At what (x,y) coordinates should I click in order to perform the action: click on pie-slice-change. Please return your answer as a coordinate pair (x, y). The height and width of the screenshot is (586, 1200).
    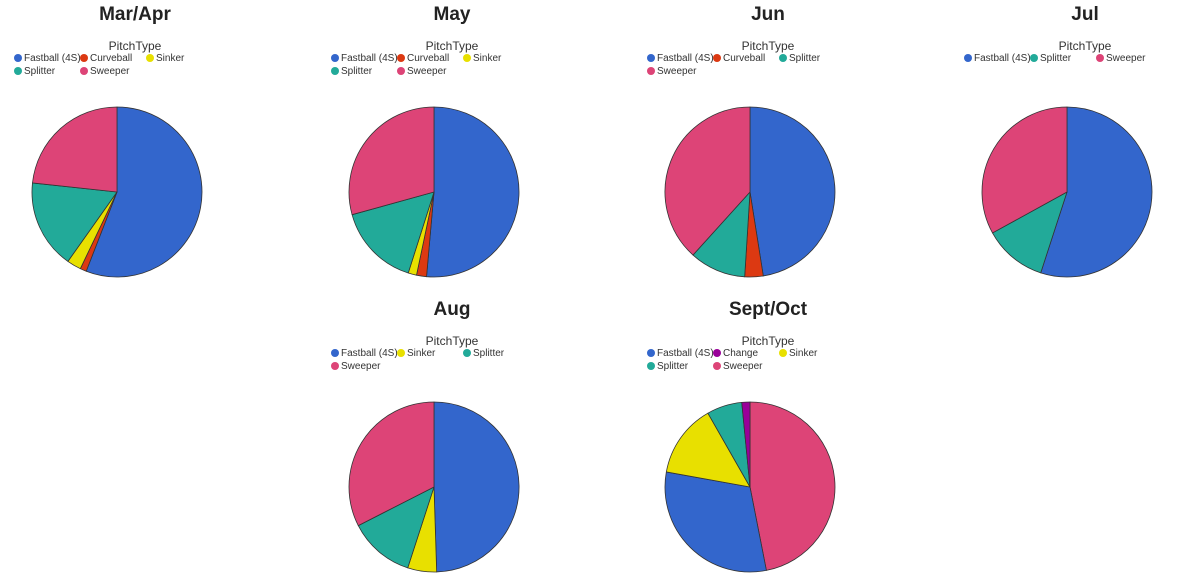
    Looking at the image, I should click on (746, 444).